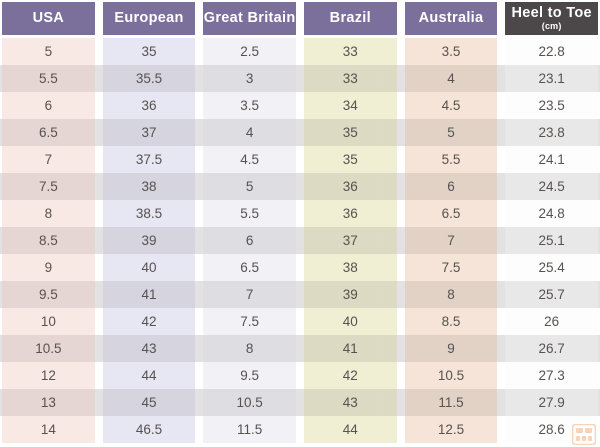 Image resolution: width=600 pixels, height=447 pixels. What do you see at coordinates (551, 429) in the screenshot?
I see `cell-heel_to_toe: 28.6` at bounding box center [551, 429].